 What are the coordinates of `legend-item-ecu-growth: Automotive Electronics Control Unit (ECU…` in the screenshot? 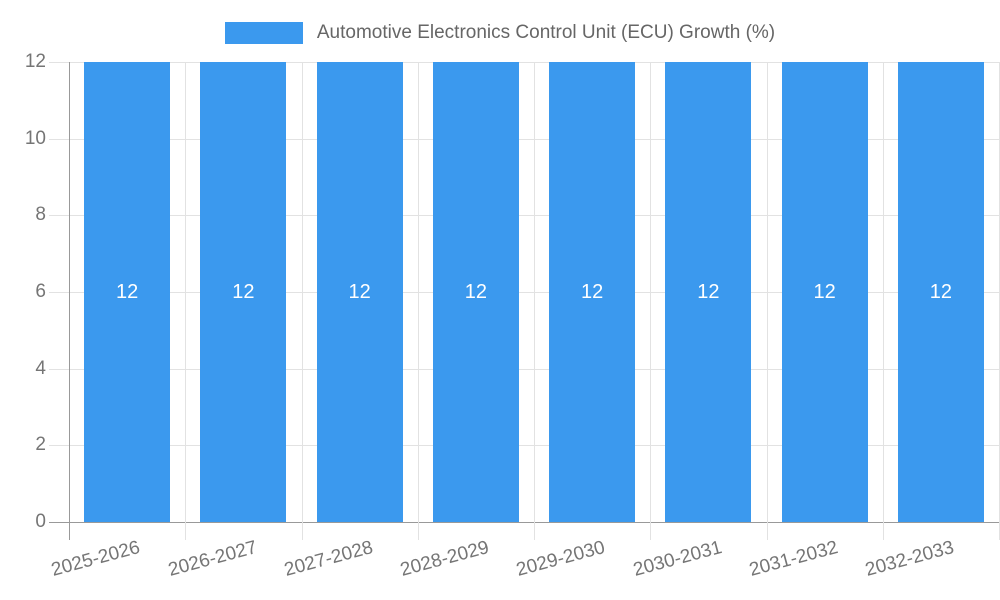 It's located at (500, 33).